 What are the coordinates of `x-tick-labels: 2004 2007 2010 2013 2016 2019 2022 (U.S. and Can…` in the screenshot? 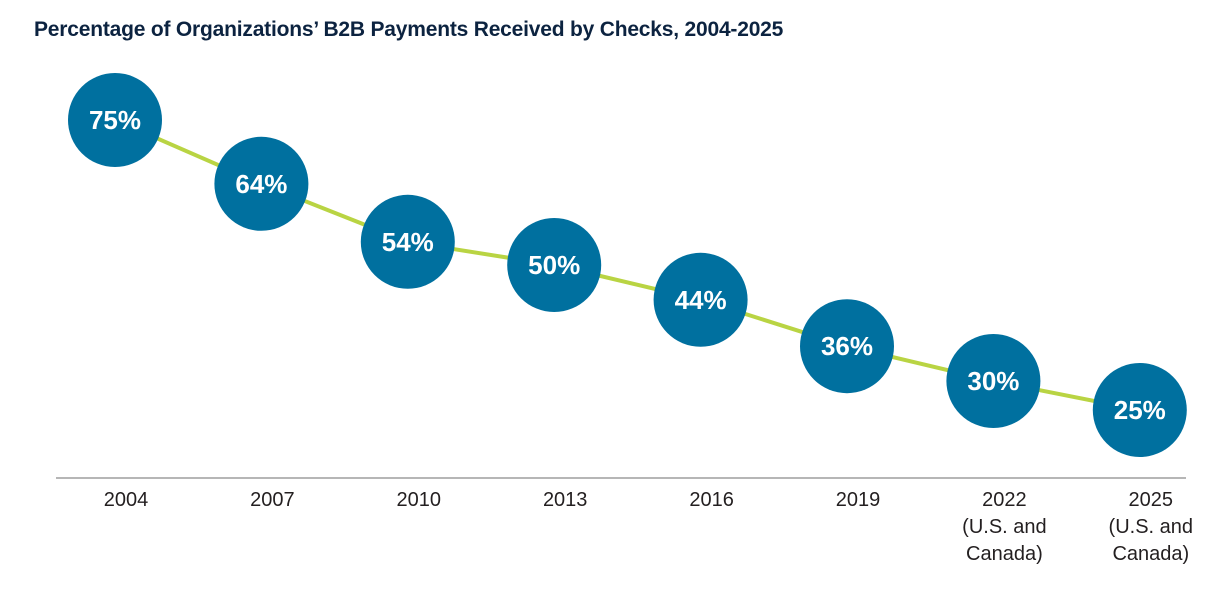 It's located at (648, 527).